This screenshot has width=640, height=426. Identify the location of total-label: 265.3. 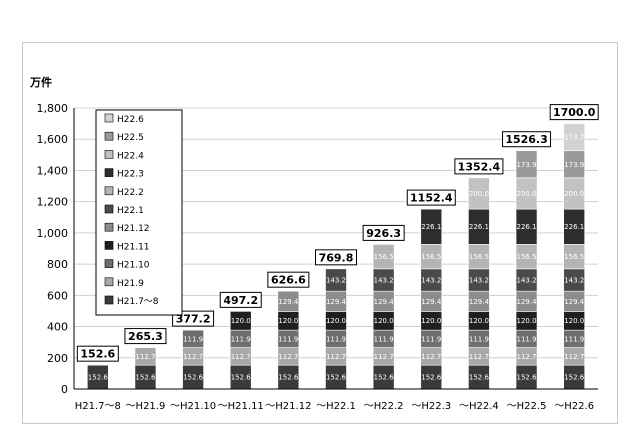
(145, 336).